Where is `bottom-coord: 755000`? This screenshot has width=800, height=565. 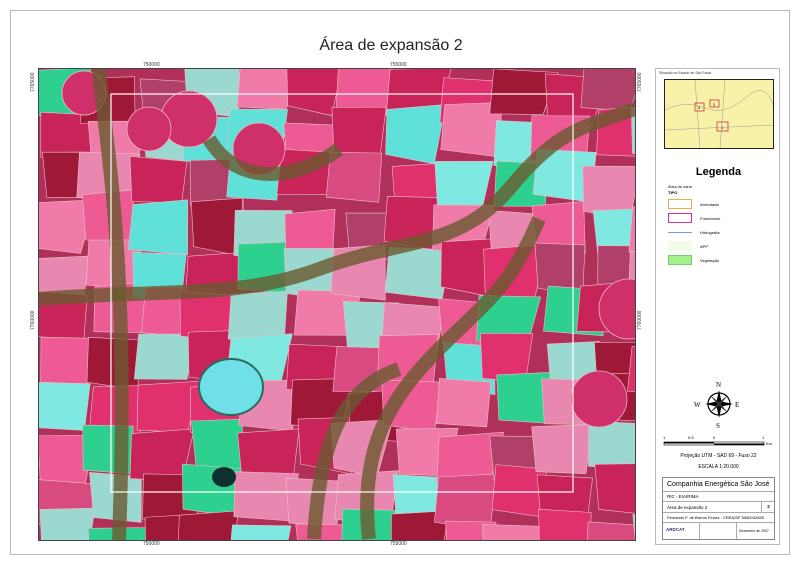
bottom-coord: 755000 is located at coordinates (398, 544).